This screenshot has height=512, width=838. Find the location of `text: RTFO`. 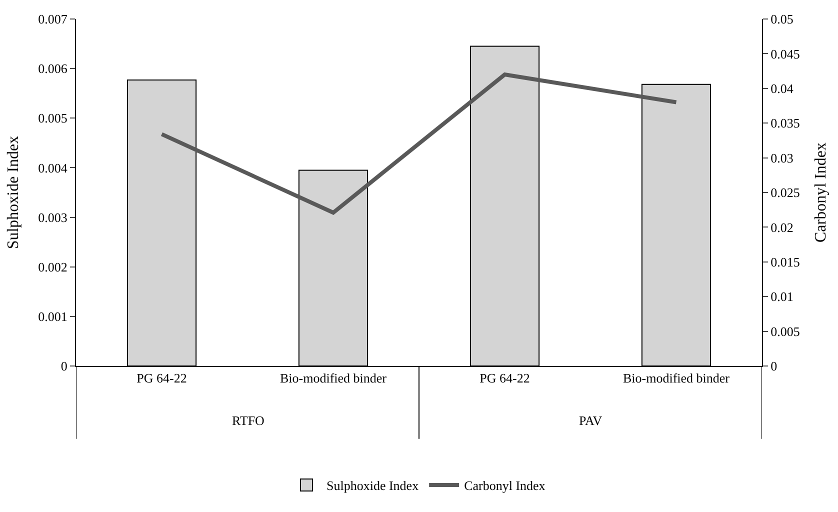

text: RTFO is located at coordinates (248, 420).